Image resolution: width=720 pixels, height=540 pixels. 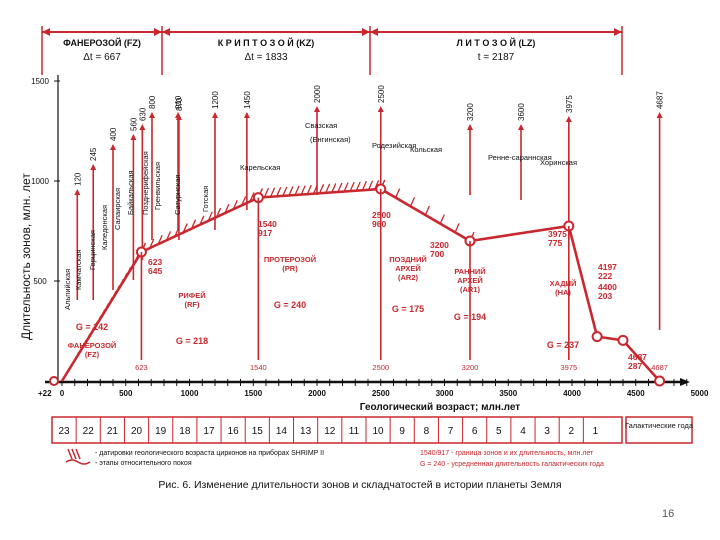 I want to click on cycle-number: 12, so click(x=330, y=431).